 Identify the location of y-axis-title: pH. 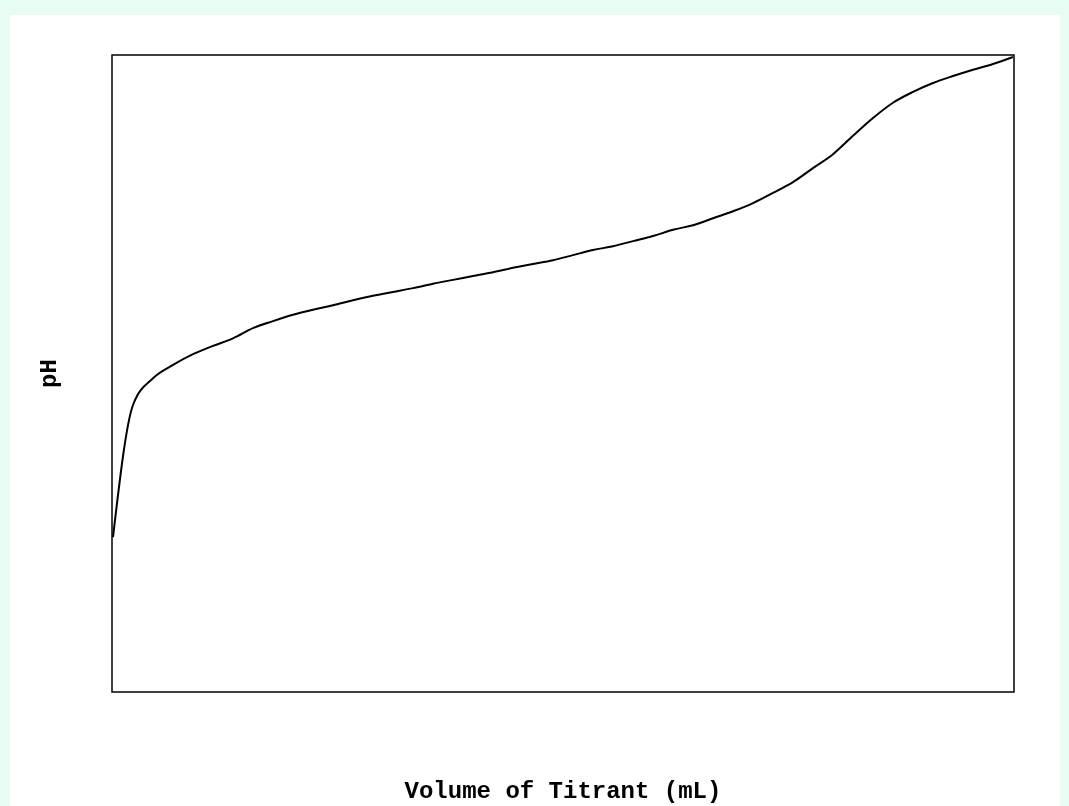
(49, 373).